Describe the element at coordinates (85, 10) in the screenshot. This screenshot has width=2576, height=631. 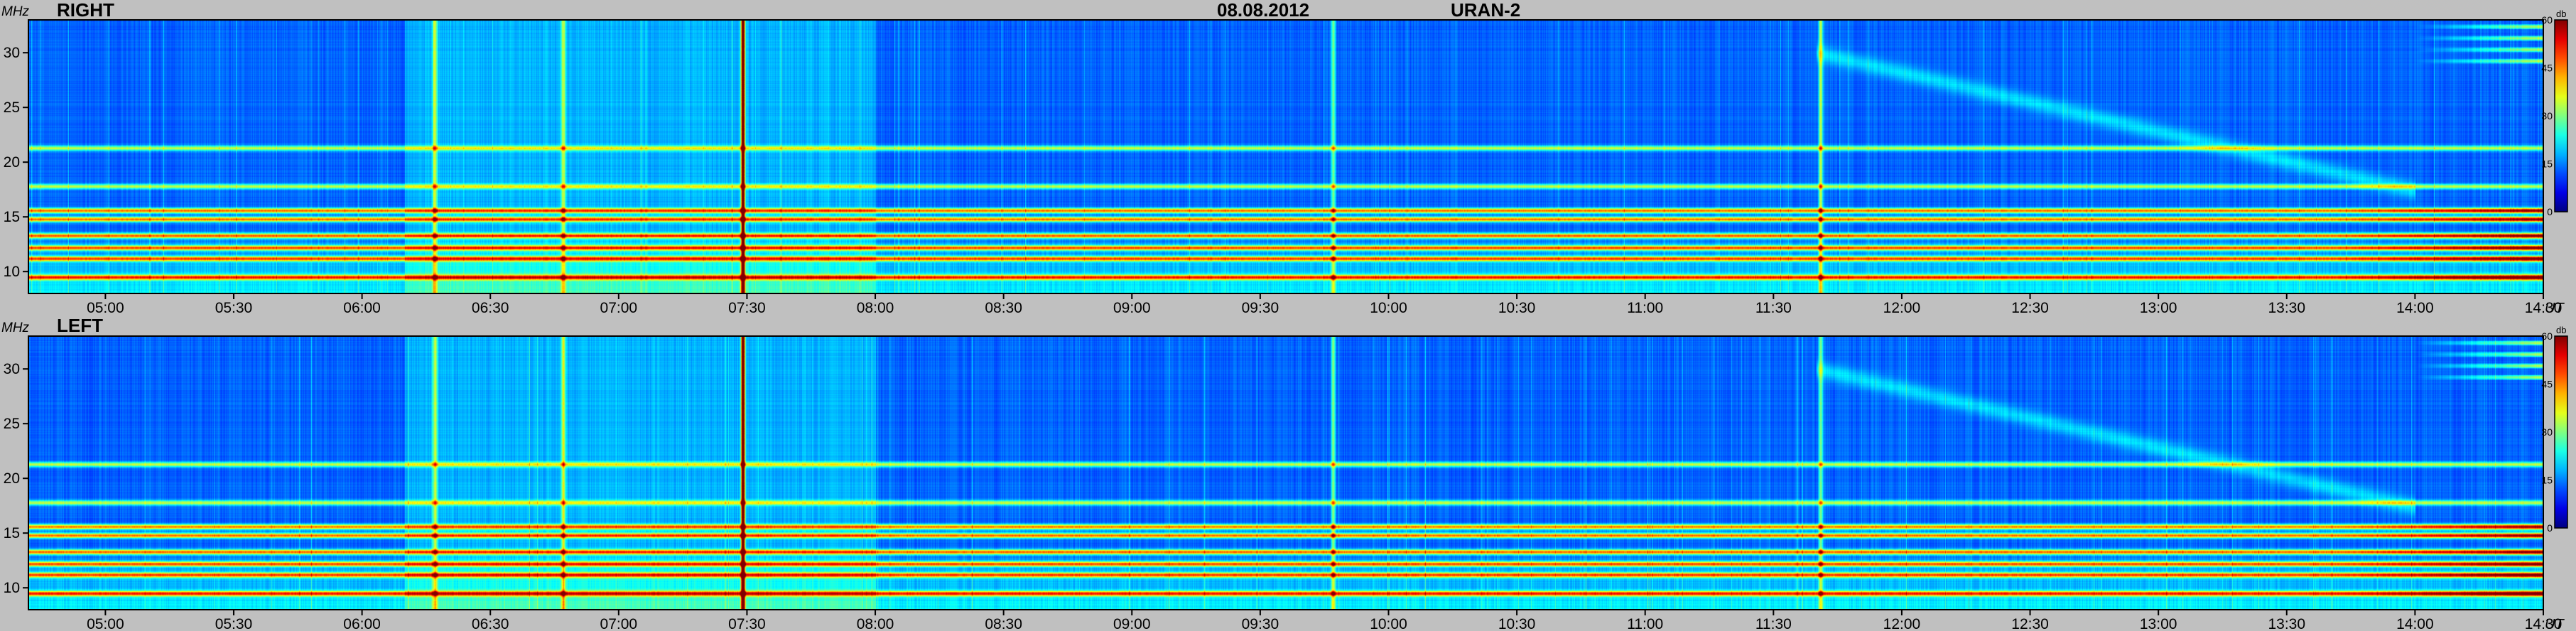
I see `top-panel-title: RIGHT` at that location.